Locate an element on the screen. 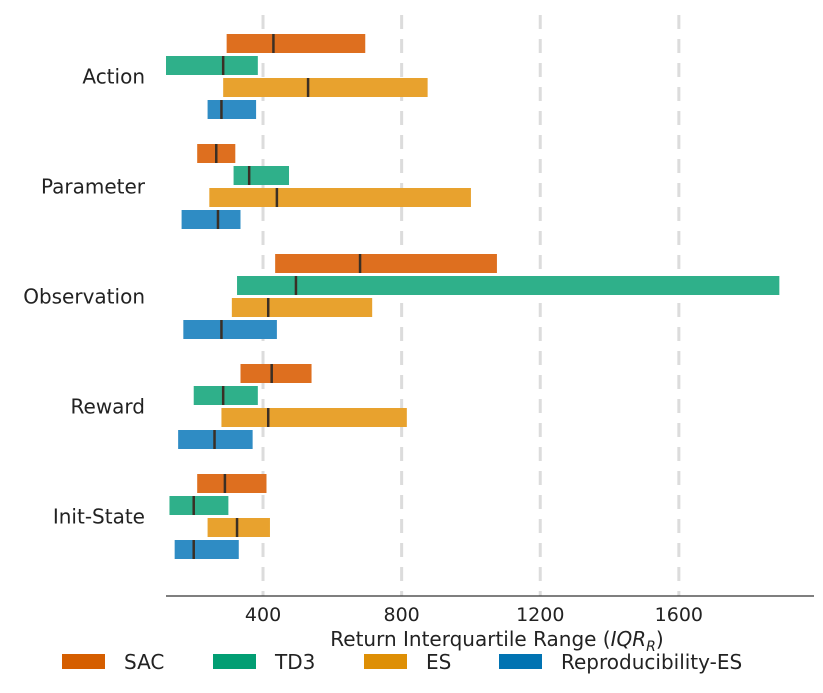  category-label-parameter: Parameter is located at coordinates (93, 187).